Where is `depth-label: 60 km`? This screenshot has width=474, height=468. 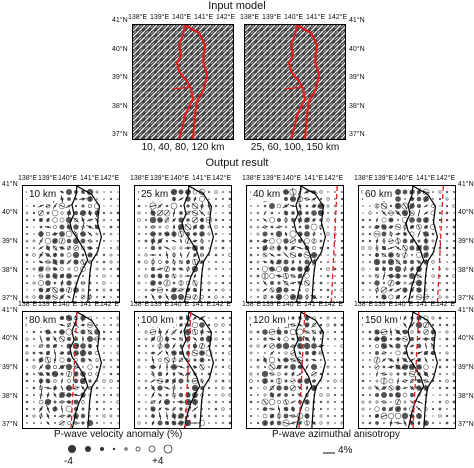 depth-label: 60 km is located at coordinates (379, 195).